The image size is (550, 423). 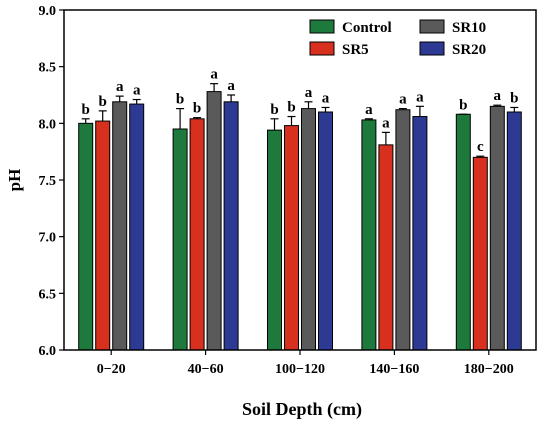 What do you see at coordinates (48, 181) in the screenshot?
I see `y-tick-label: 7.5` at bounding box center [48, 181].